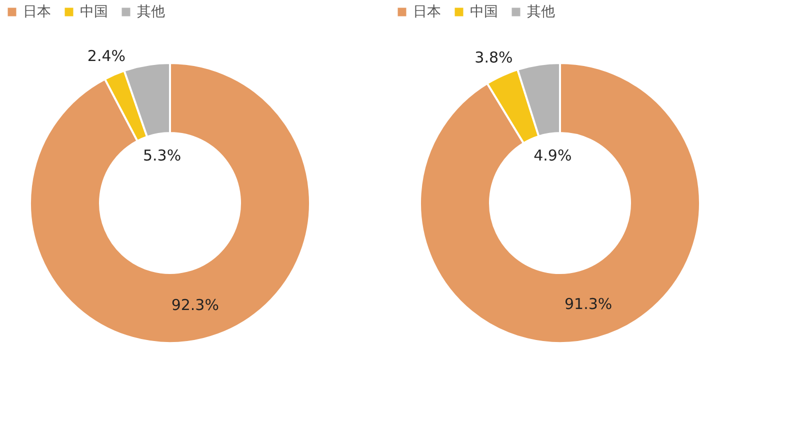 This screenshot has width=799, height=437. Describe the element at coordinates (162, 155) in the screenshot. I see `data-label: 5.3%` at that location.